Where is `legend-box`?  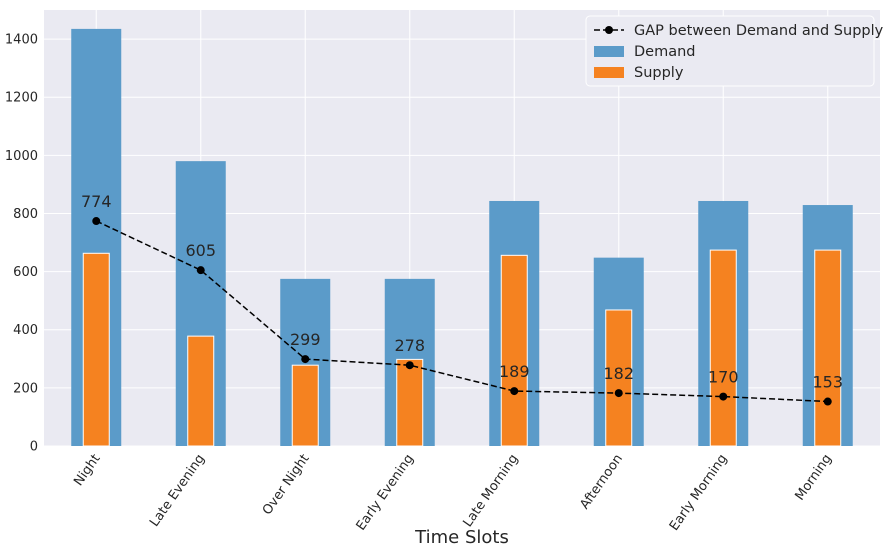
legend-box is located at coordinates (730, 51).